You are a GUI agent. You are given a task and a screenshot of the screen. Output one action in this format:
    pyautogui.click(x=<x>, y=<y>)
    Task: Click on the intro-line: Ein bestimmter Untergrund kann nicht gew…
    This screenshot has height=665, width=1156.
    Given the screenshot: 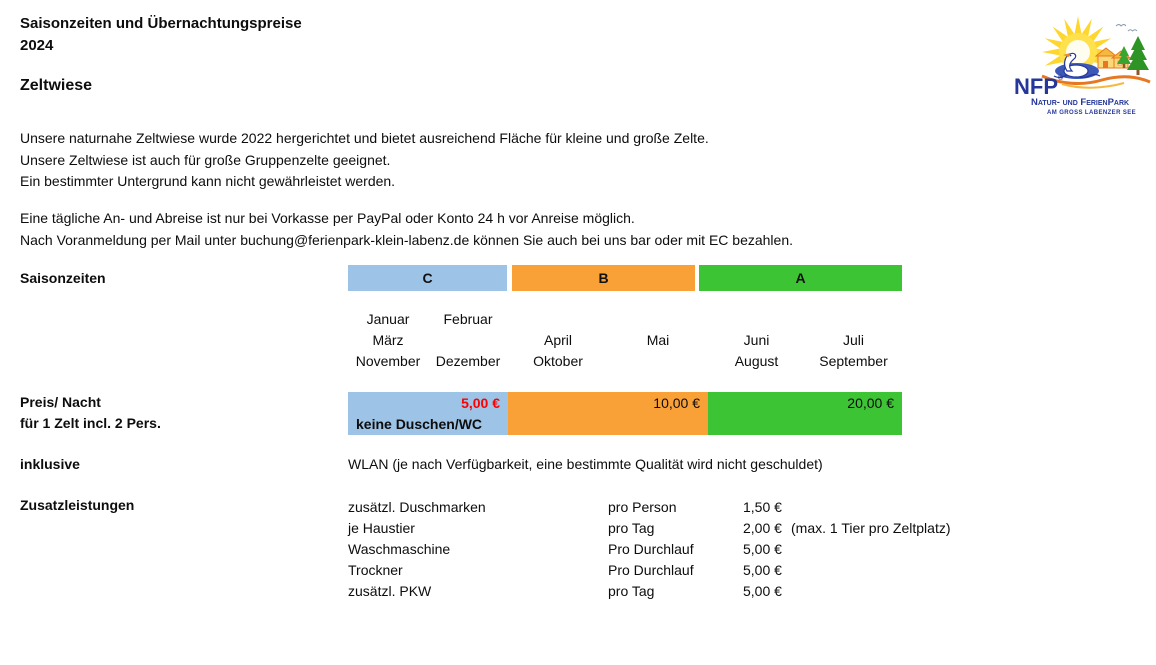 What is the action you would take?
    pyautogui.click(x=208, y=181)
    